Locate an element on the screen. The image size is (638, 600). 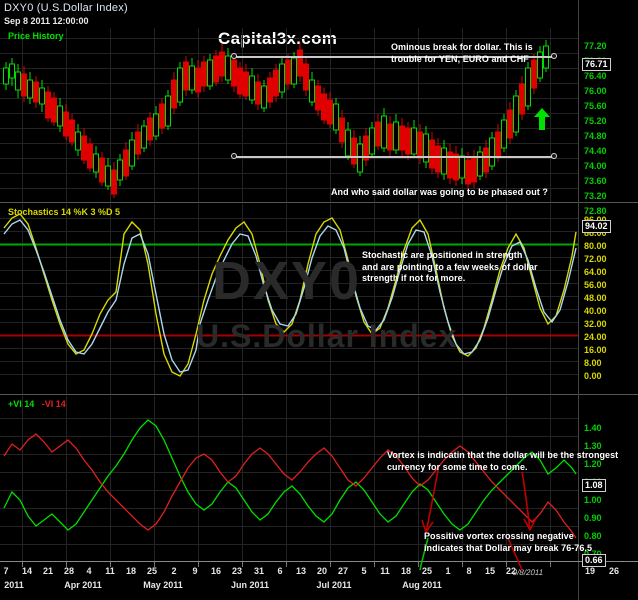
x-day-label: 26 is located at coordinates (614, 571).